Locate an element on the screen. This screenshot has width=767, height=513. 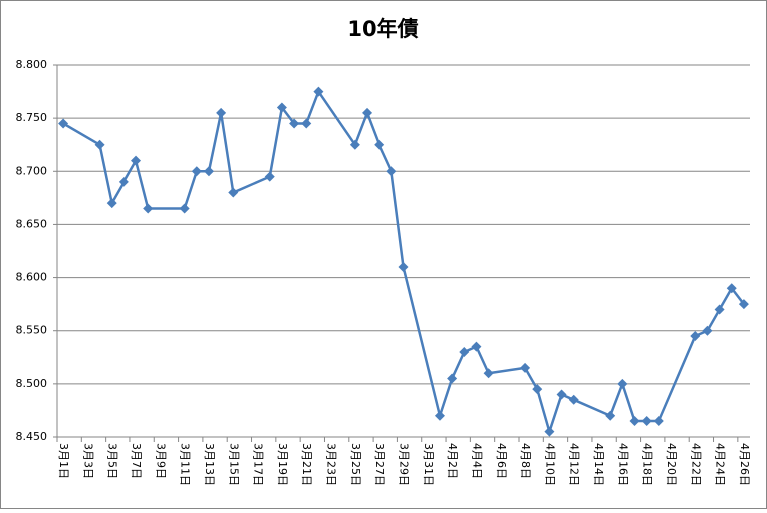
x-tick-label: 4月10日 is located at coordinates (549, 464).